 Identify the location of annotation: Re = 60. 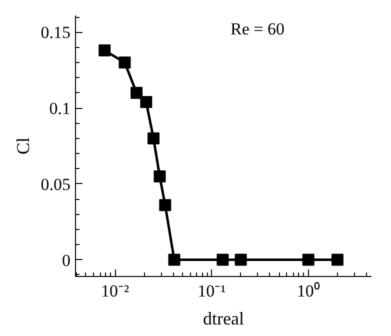
(257, 29).